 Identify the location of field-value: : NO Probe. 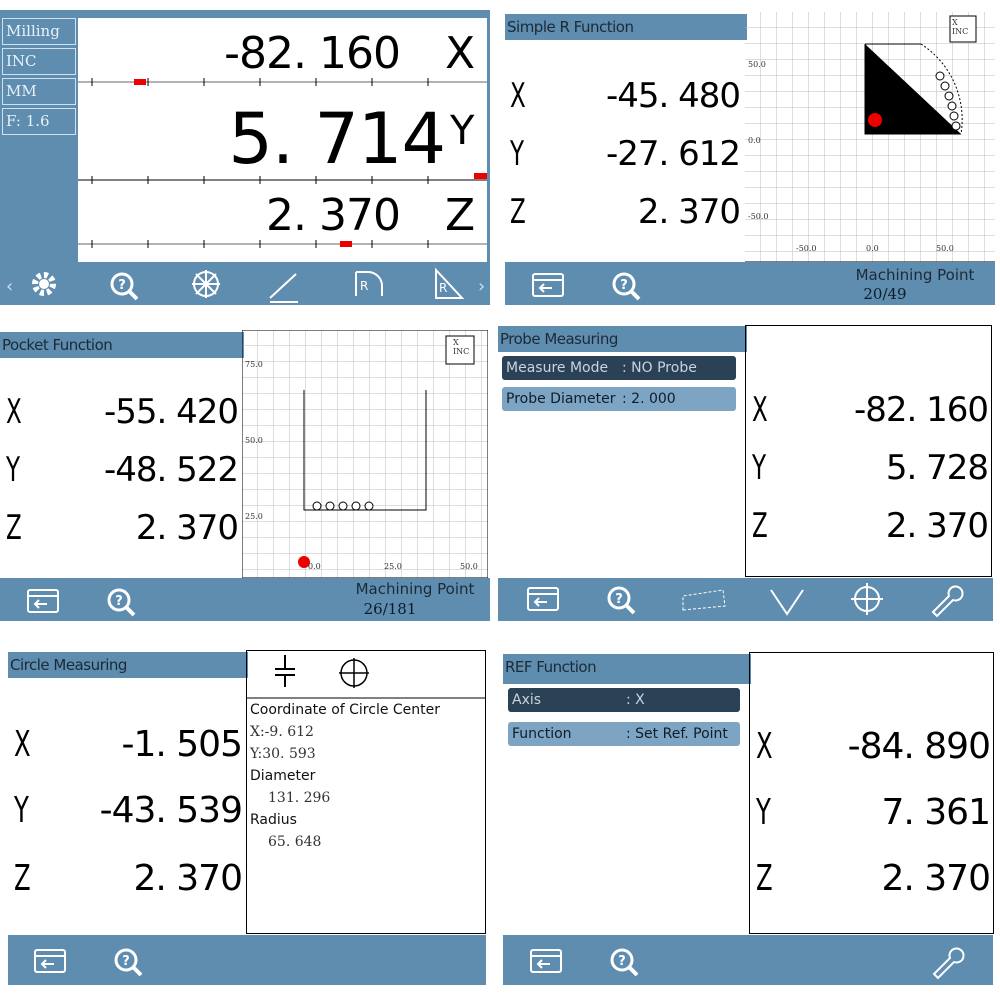
(659, 368).